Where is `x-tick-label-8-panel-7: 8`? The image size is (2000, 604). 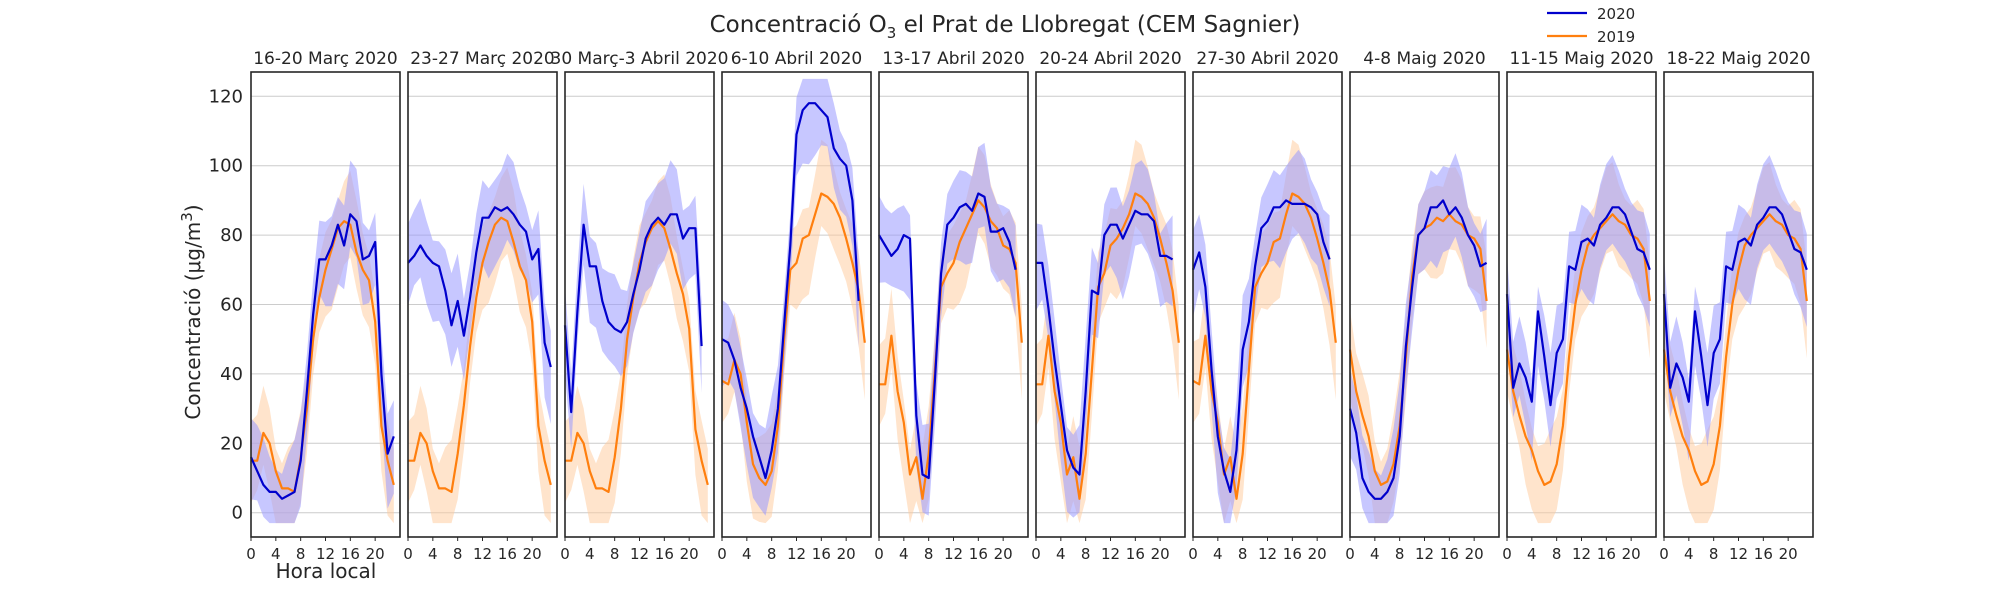
x-tick-label-8-panel-7: 8 is located at coordinates (1243, 554).